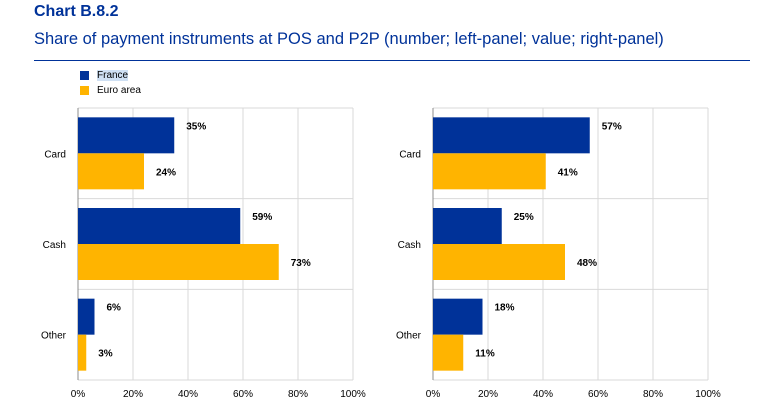  I want to click on left-bar-euro-area-other, so click(82, 352).